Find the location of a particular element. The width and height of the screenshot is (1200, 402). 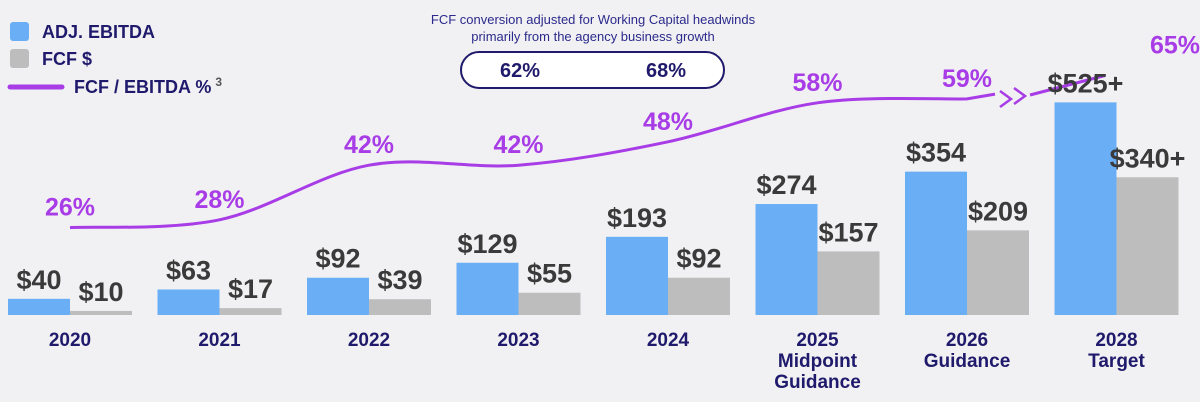

pct-label-6: 59% is located at coordinates (967, 79).